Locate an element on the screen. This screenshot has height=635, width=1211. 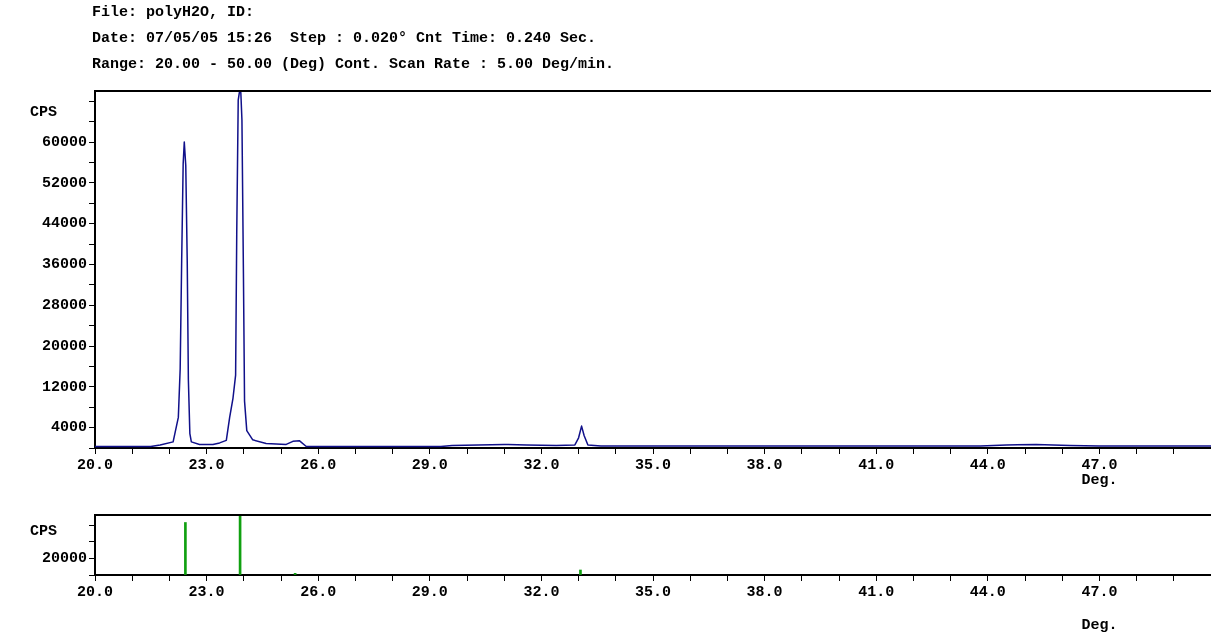
y-tick-label: 28000 is located at coordinates (64, 305).